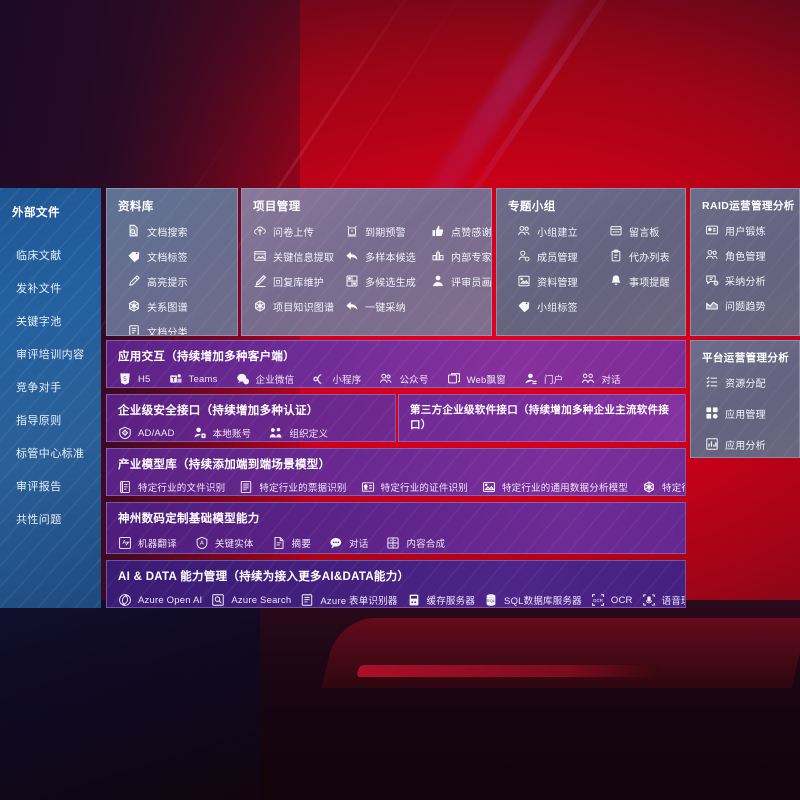 The image size is (800, 800). I want to click on band-security: 企业级安全接口（持续增加多种认证） AD/AAD 本地账号 组织定义, so click(251, 418).